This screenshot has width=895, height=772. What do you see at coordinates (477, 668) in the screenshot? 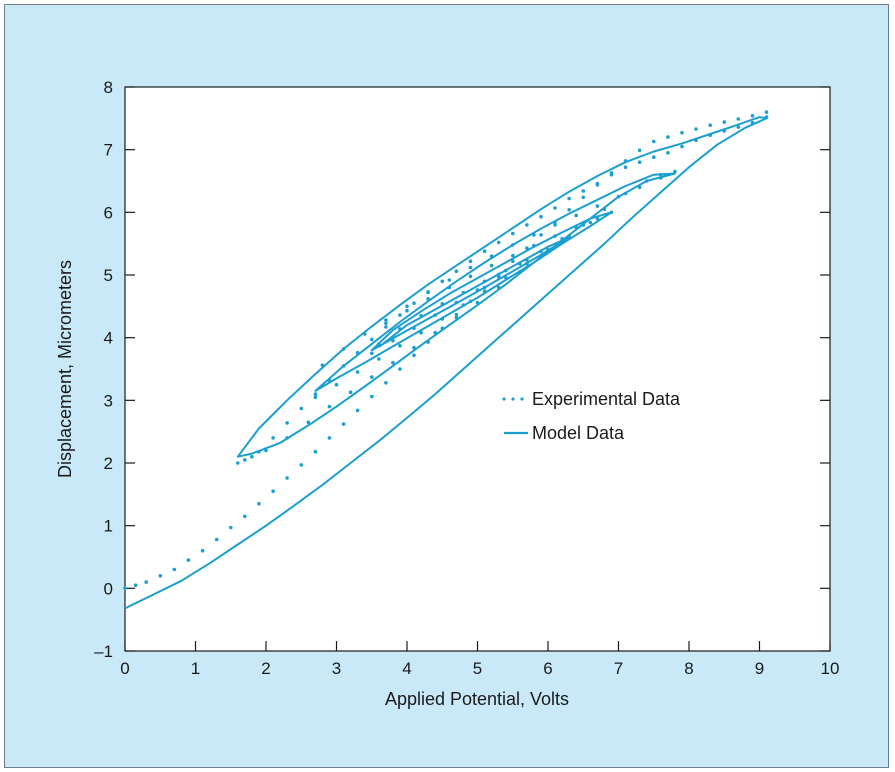
I see `x-tick-label: 5` at bounding box center [477, 668].